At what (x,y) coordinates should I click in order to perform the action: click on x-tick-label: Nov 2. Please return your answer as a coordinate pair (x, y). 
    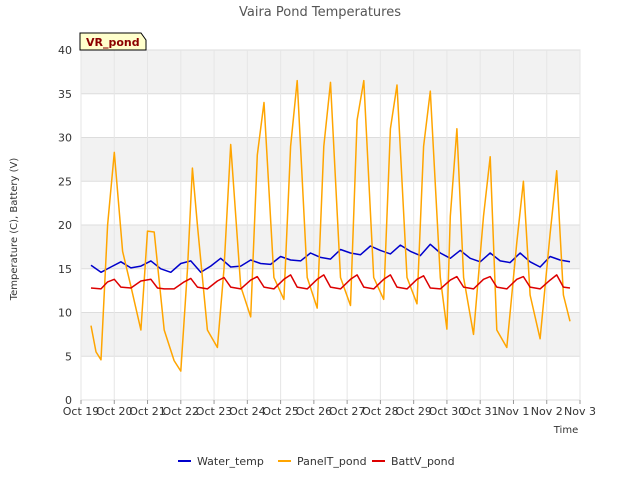
    Looking at the image, I should click on (547, 411).